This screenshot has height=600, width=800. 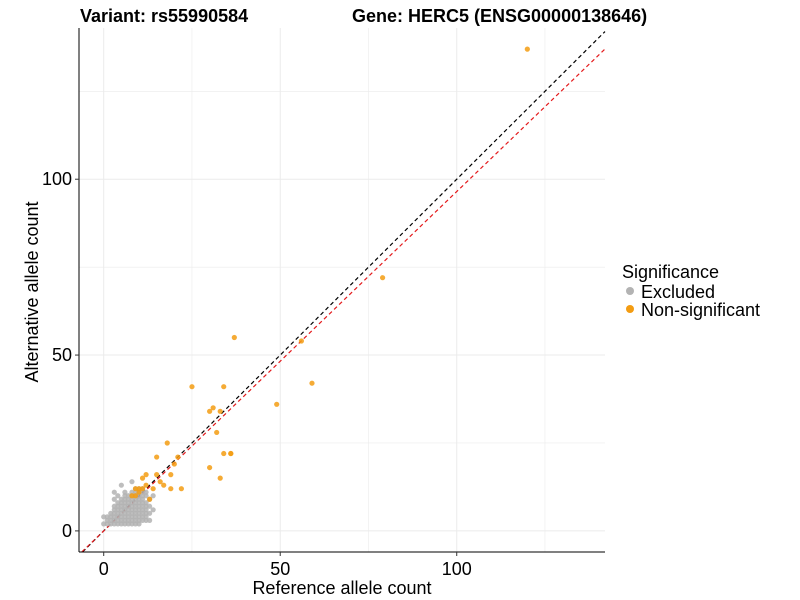 I want to click on legend-label-non-significant: Non-significant, so click(x=700, y=310).